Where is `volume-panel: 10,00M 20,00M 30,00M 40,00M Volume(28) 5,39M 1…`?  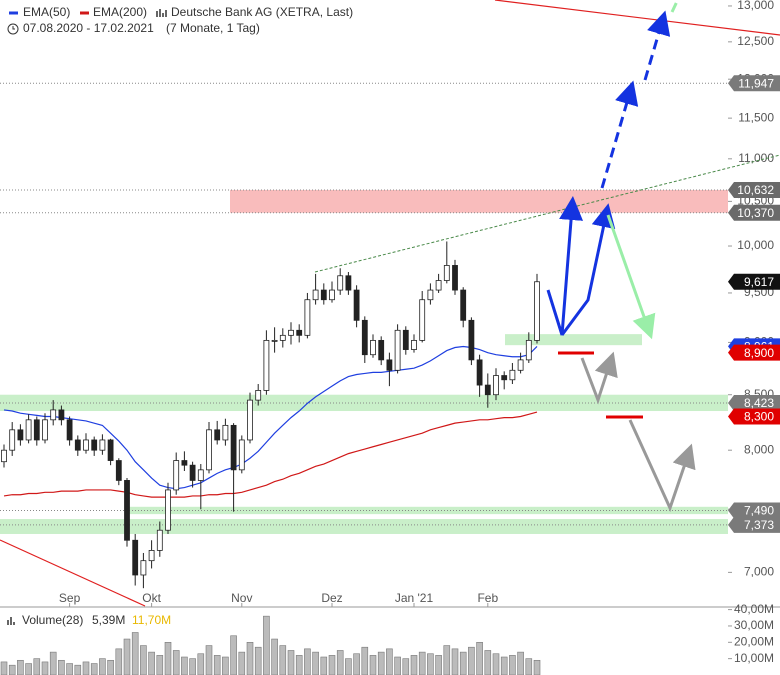 volume-panel: 10,00M 20,00M 30,00M 40,00M Volume(28) 5,39M 1… is located at coordinates (387, 638).